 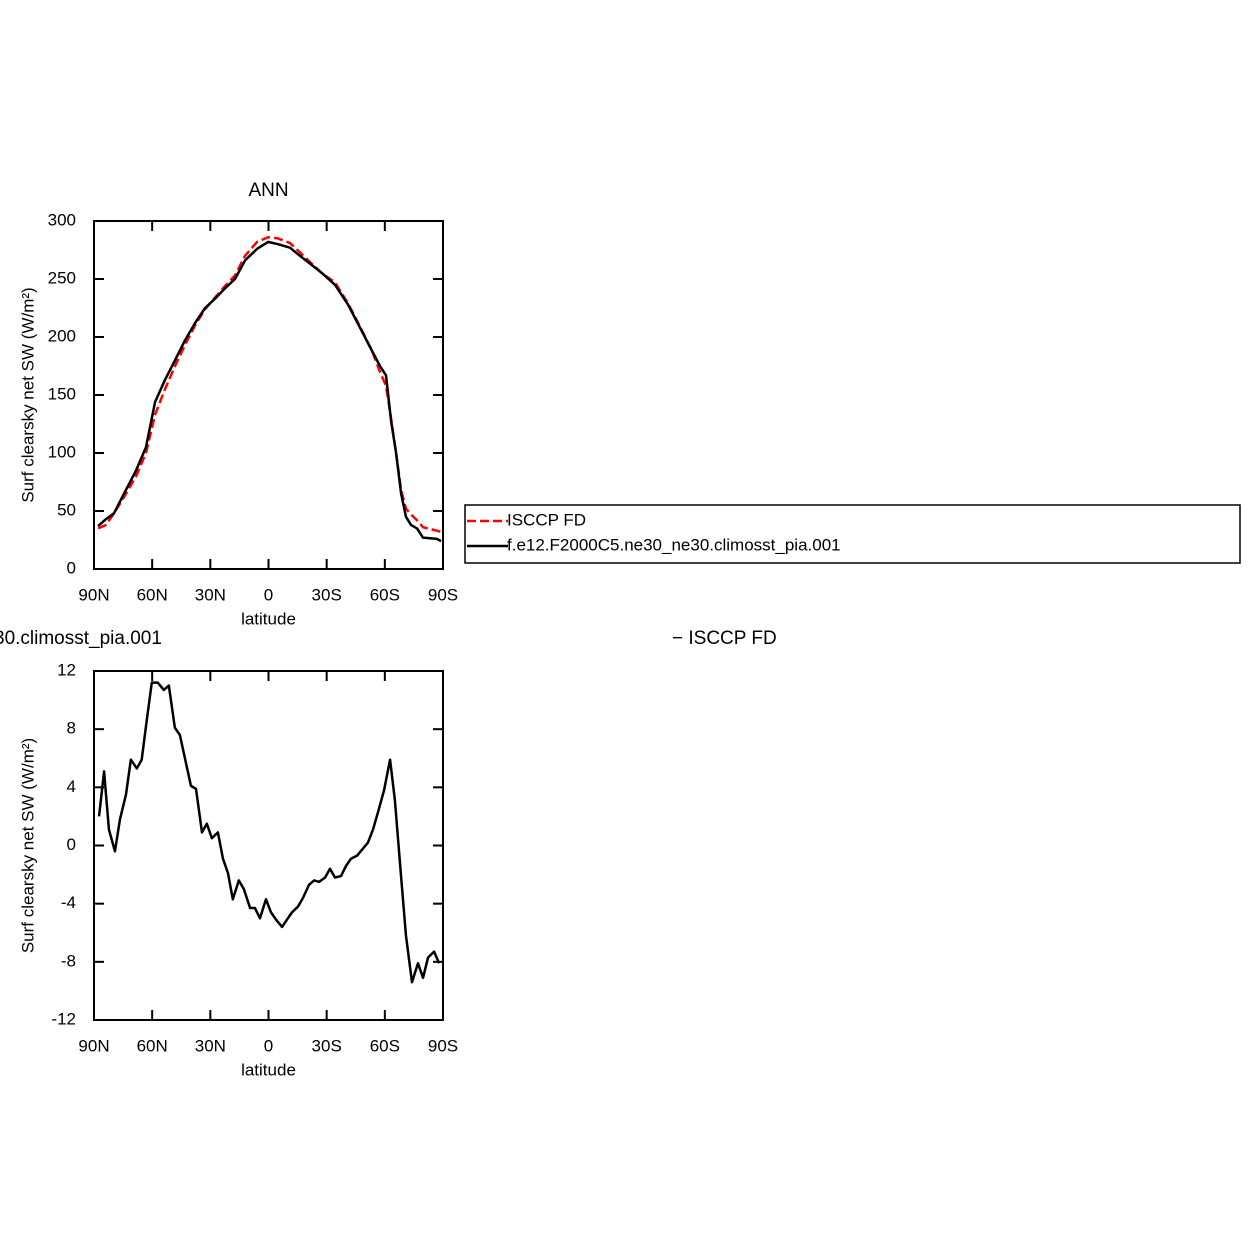 What do you see at coordinates (66, 509) in the screenshot?
I see `y-tick-label: 50` at bounding box center [66, 509].